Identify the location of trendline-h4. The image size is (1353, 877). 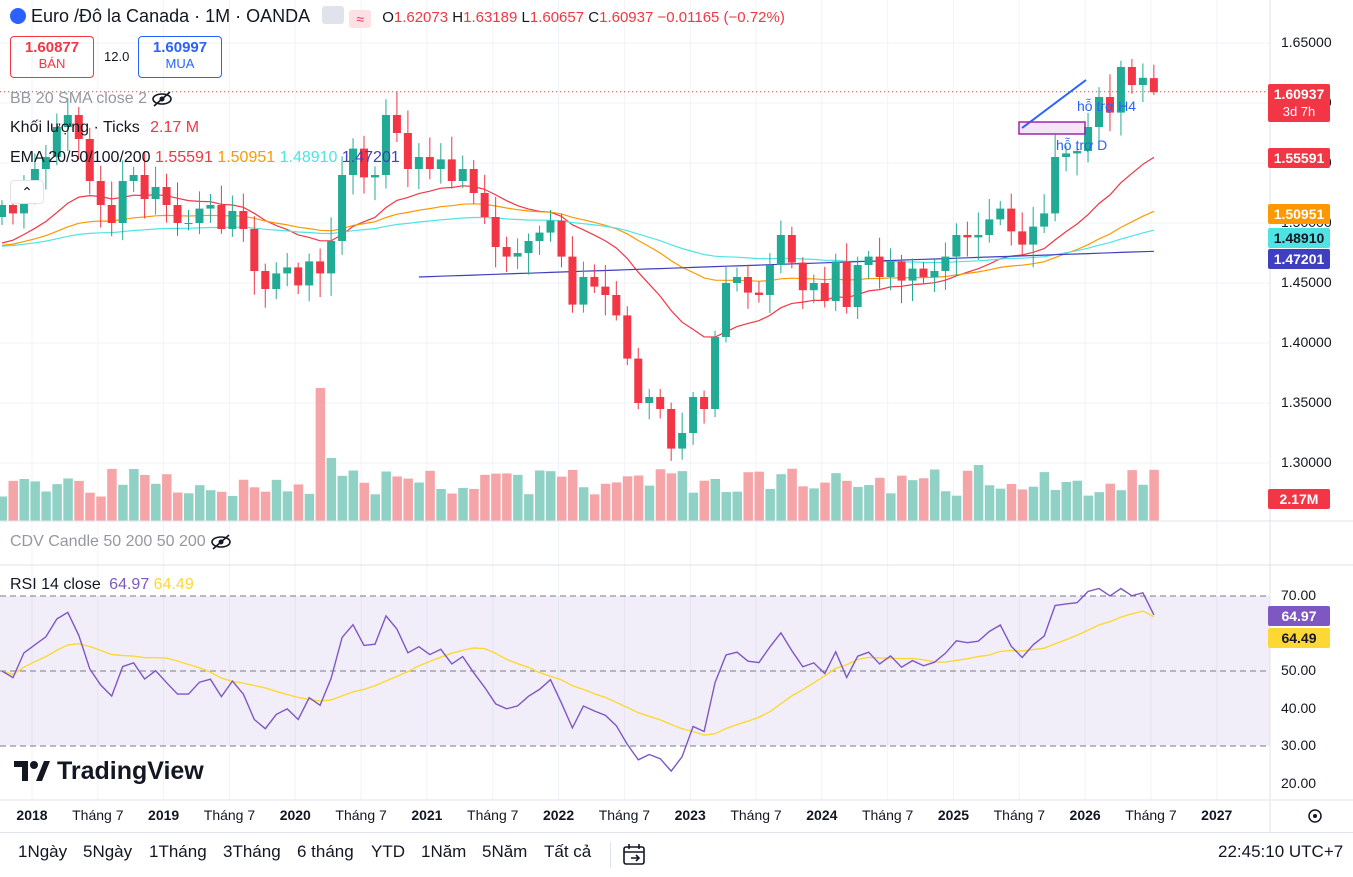
(1054, 104).